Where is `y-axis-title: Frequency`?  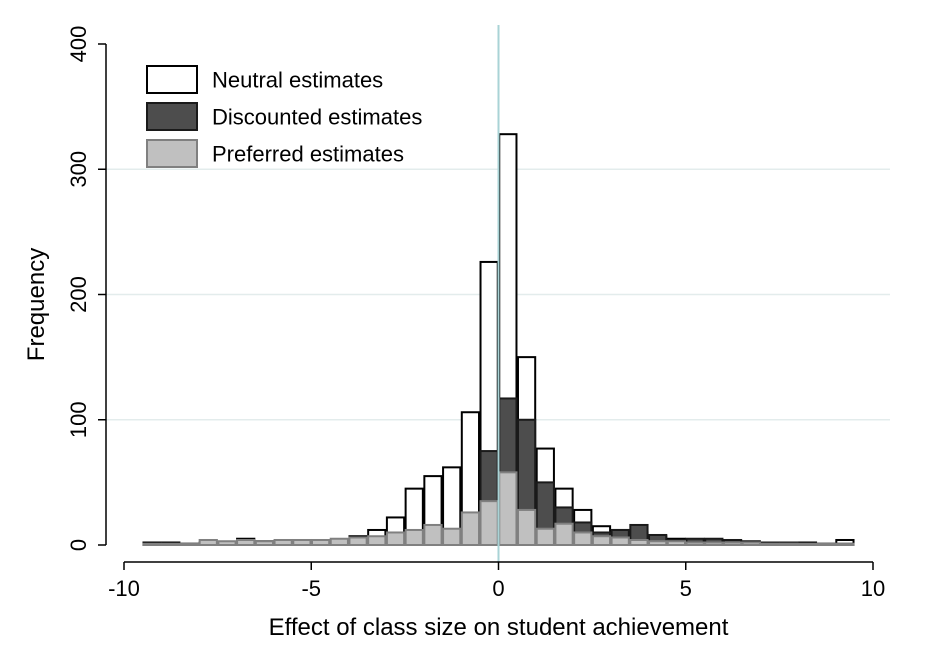
y-axis-title: Frequency is located at coordinates (36, 304).